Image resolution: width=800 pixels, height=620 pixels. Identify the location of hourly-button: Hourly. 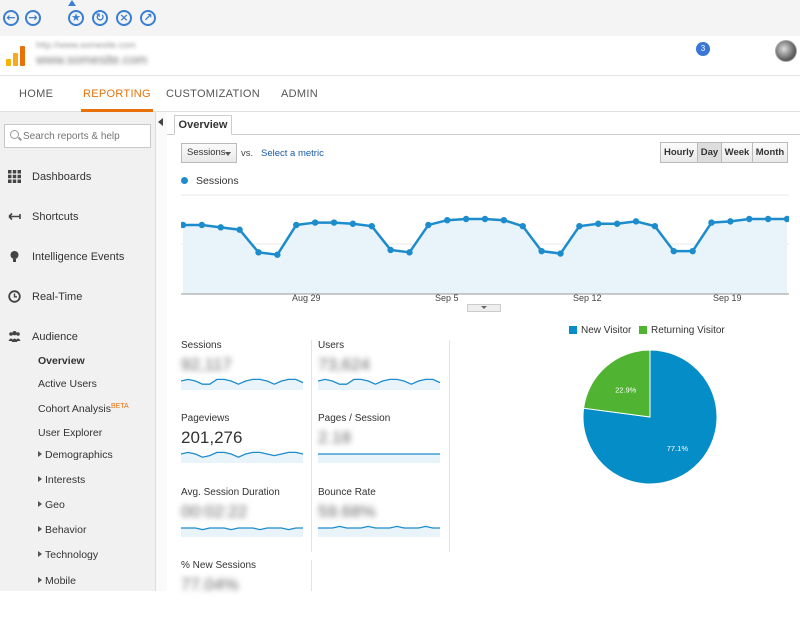
(679, 152).